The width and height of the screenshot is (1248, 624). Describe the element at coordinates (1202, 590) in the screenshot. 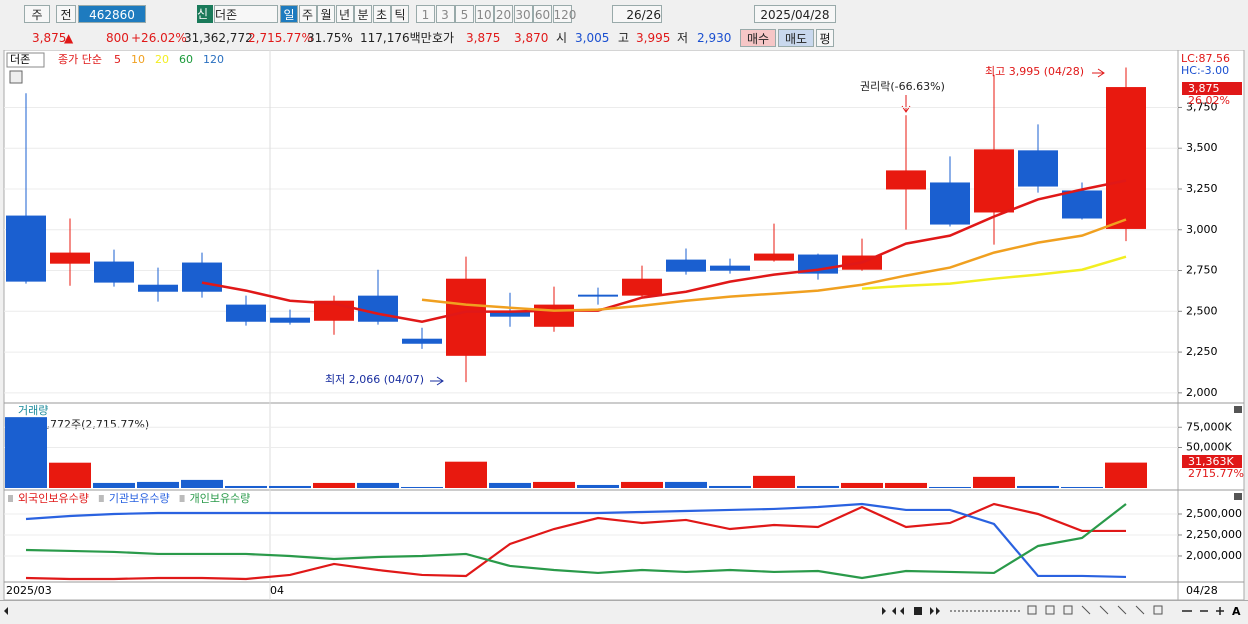

I see `x-tick-label: 04/28` at that location.